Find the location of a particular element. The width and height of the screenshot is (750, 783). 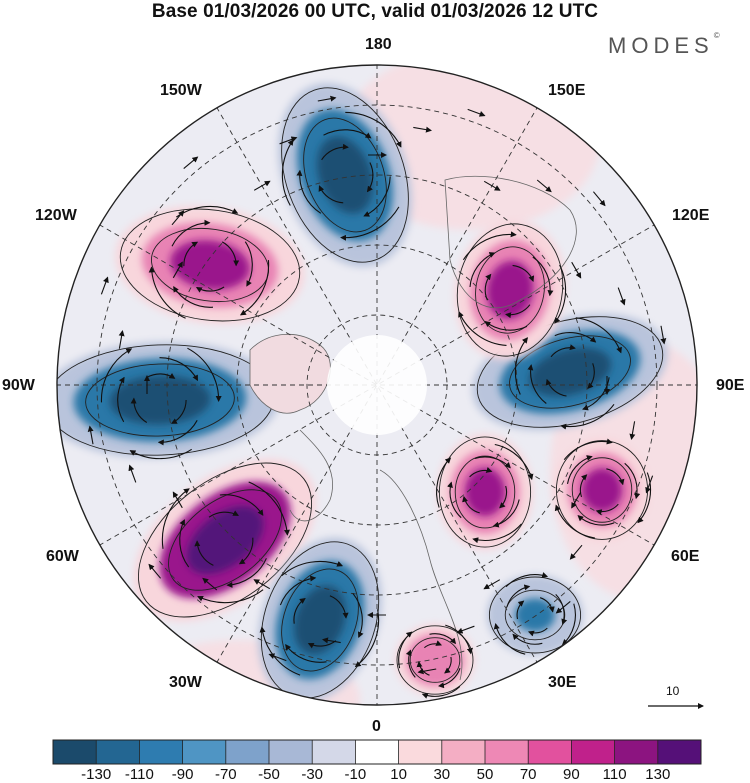

lon-label-60e: 60E is located at coordinates (685, 556).